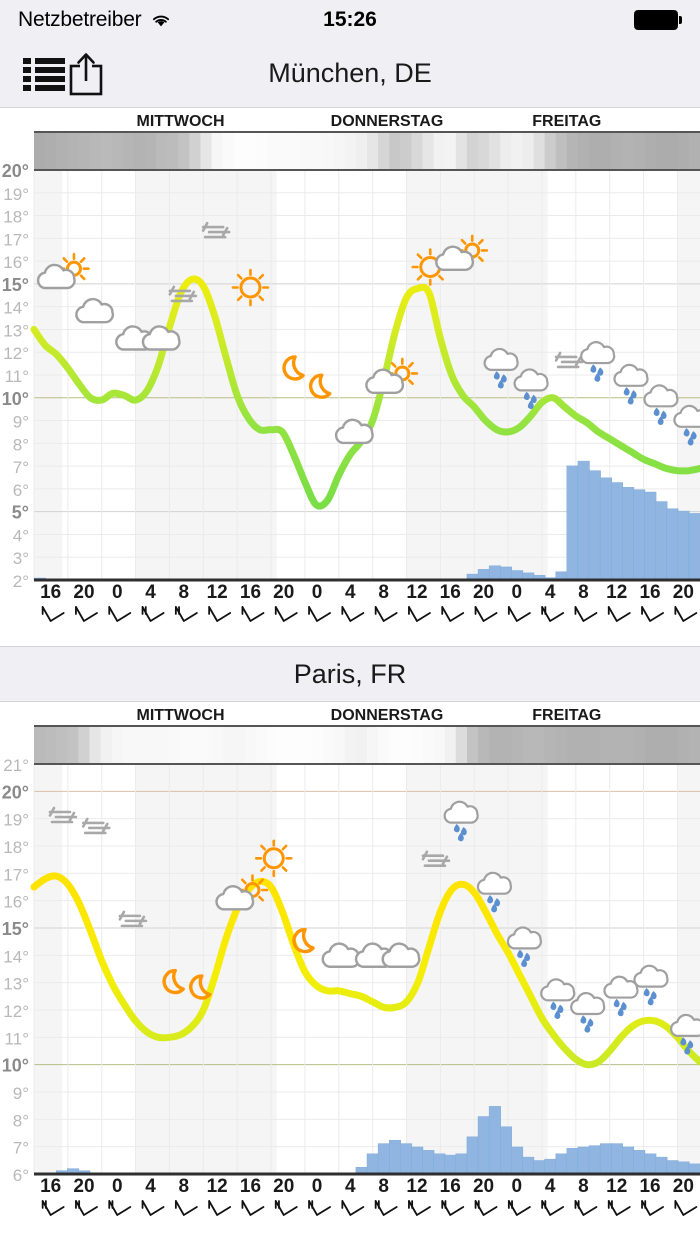  What do you see at coordinates (44, 74) in the screenshot?
I see `list-icon` at bounding box center [44, 74].